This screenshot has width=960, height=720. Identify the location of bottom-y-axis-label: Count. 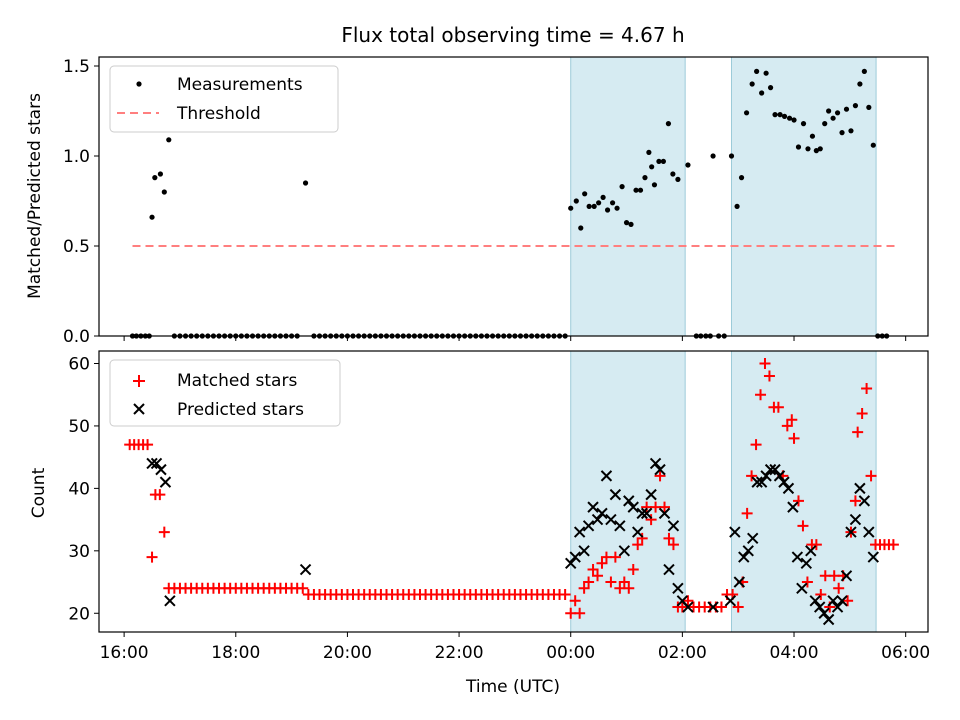
(39, 492).